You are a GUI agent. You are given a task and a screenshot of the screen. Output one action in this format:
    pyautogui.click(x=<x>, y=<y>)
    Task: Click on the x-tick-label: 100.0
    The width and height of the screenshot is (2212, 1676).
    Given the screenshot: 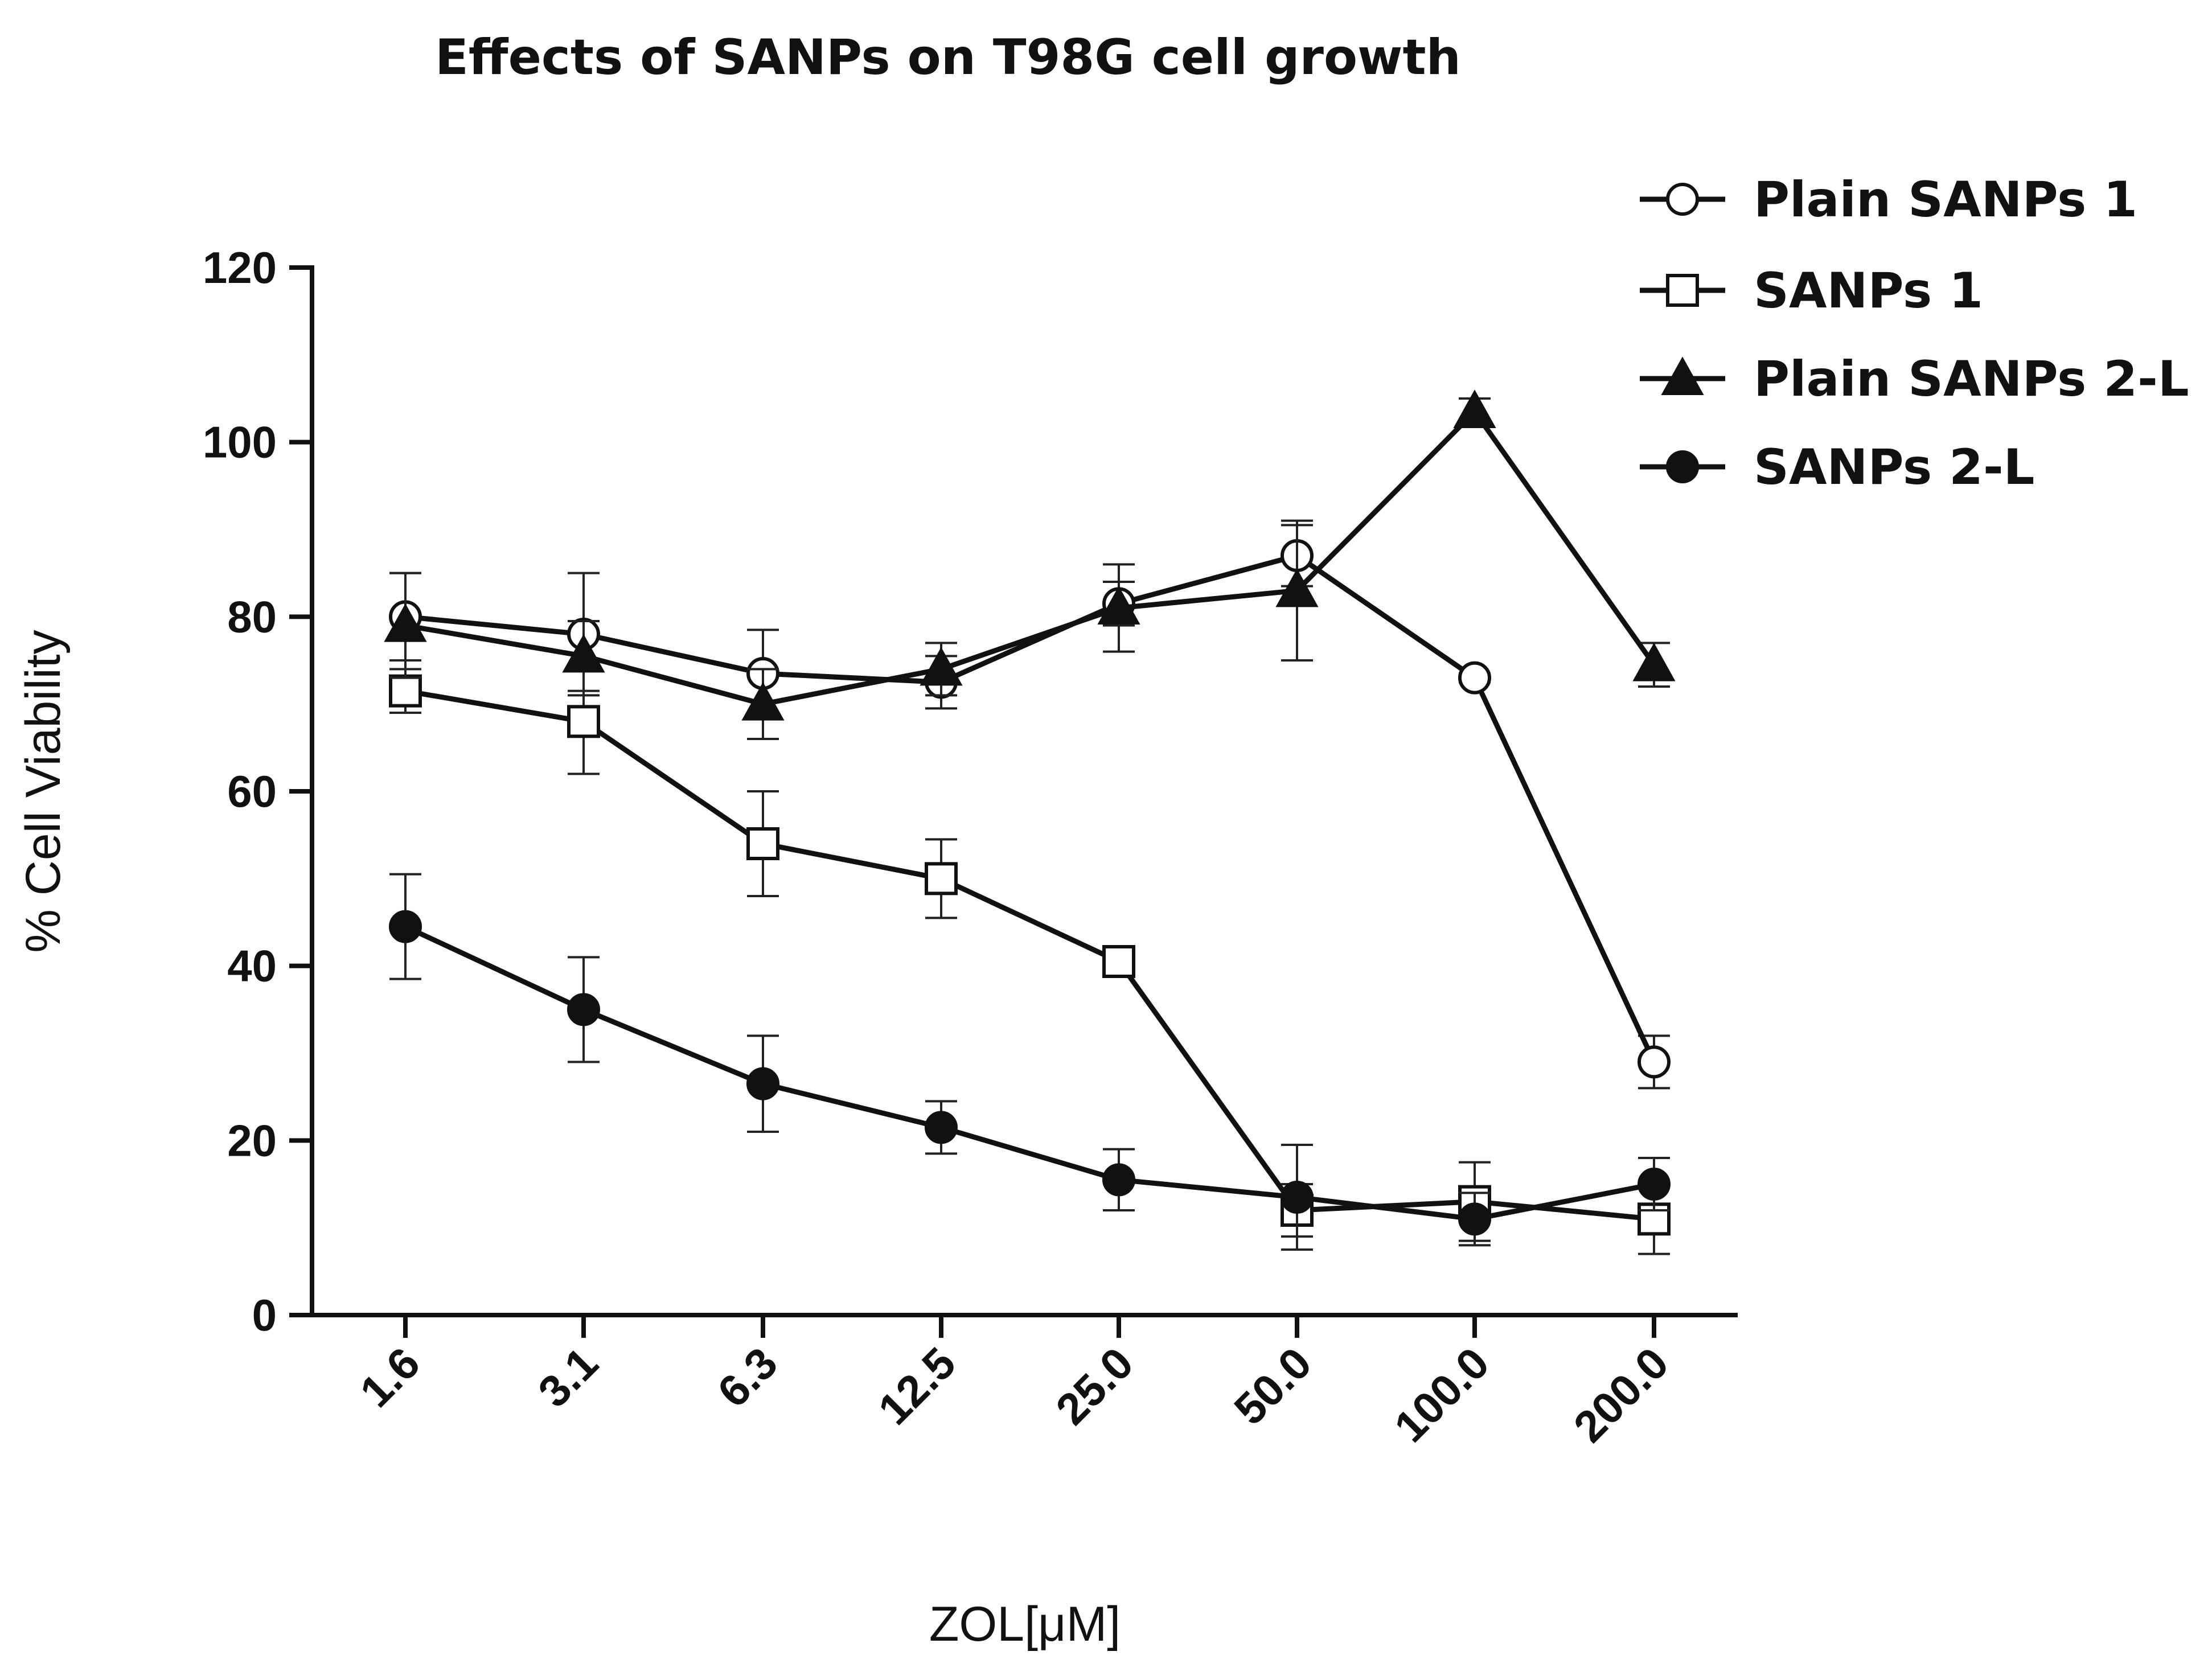 What is the action you would take?
    pyautogui.click(x=1442, y=1395)
    